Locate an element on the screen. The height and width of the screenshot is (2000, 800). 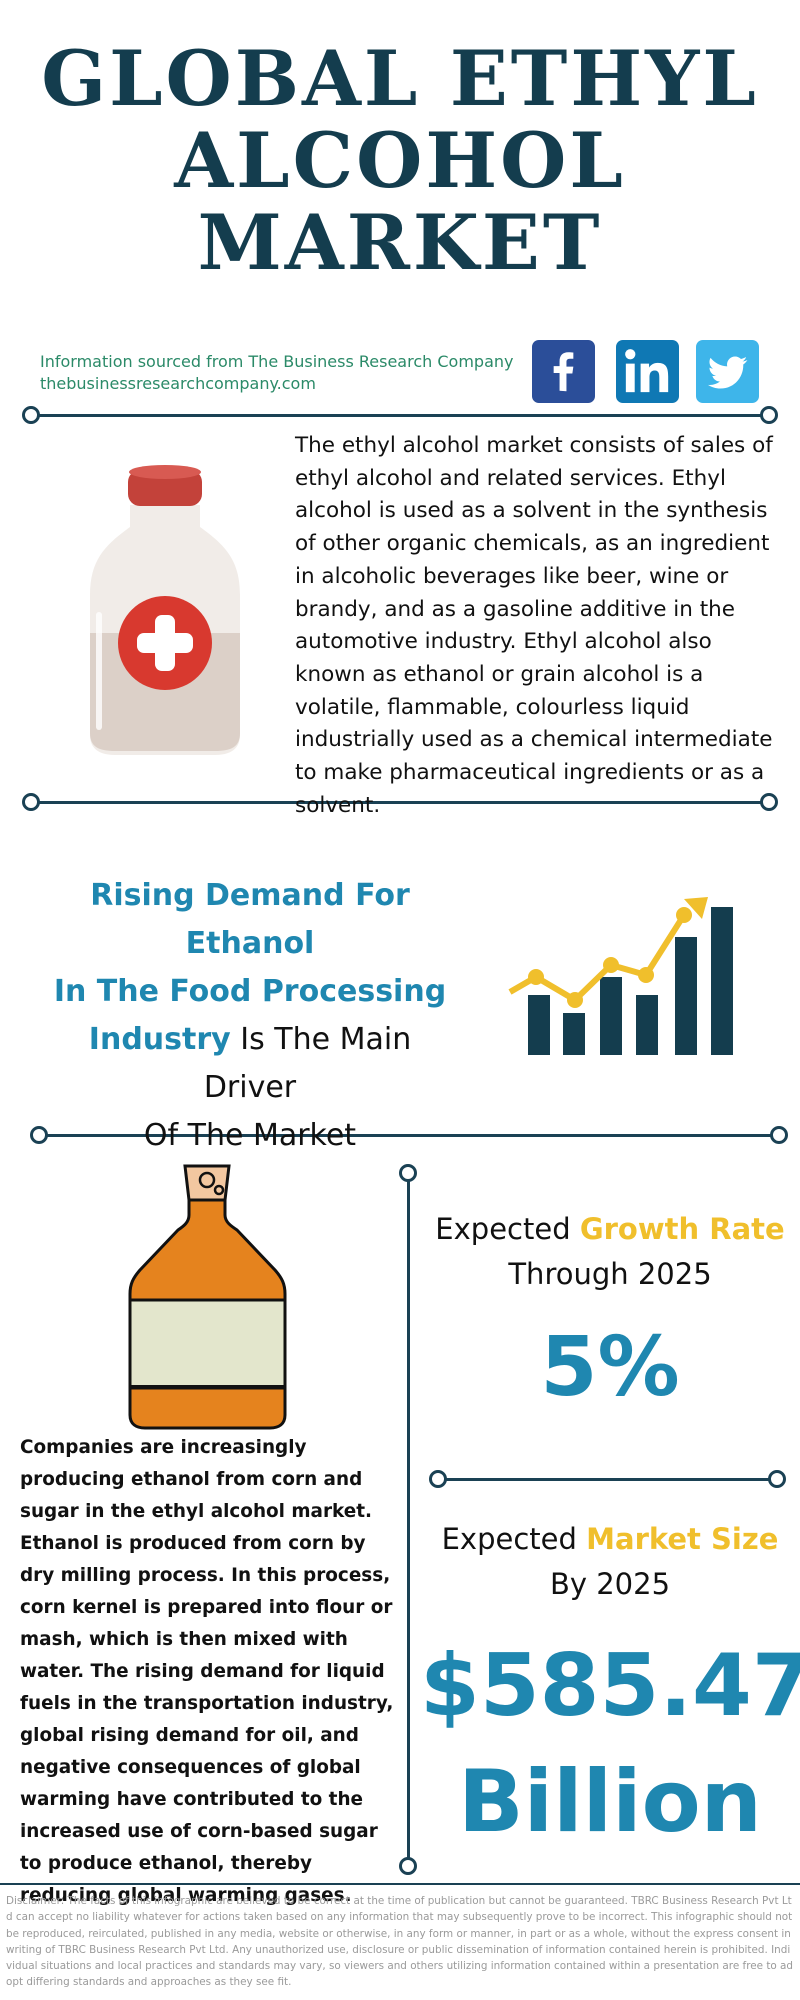
growth-prefix: Expected is located at coordinates (507, 1229).